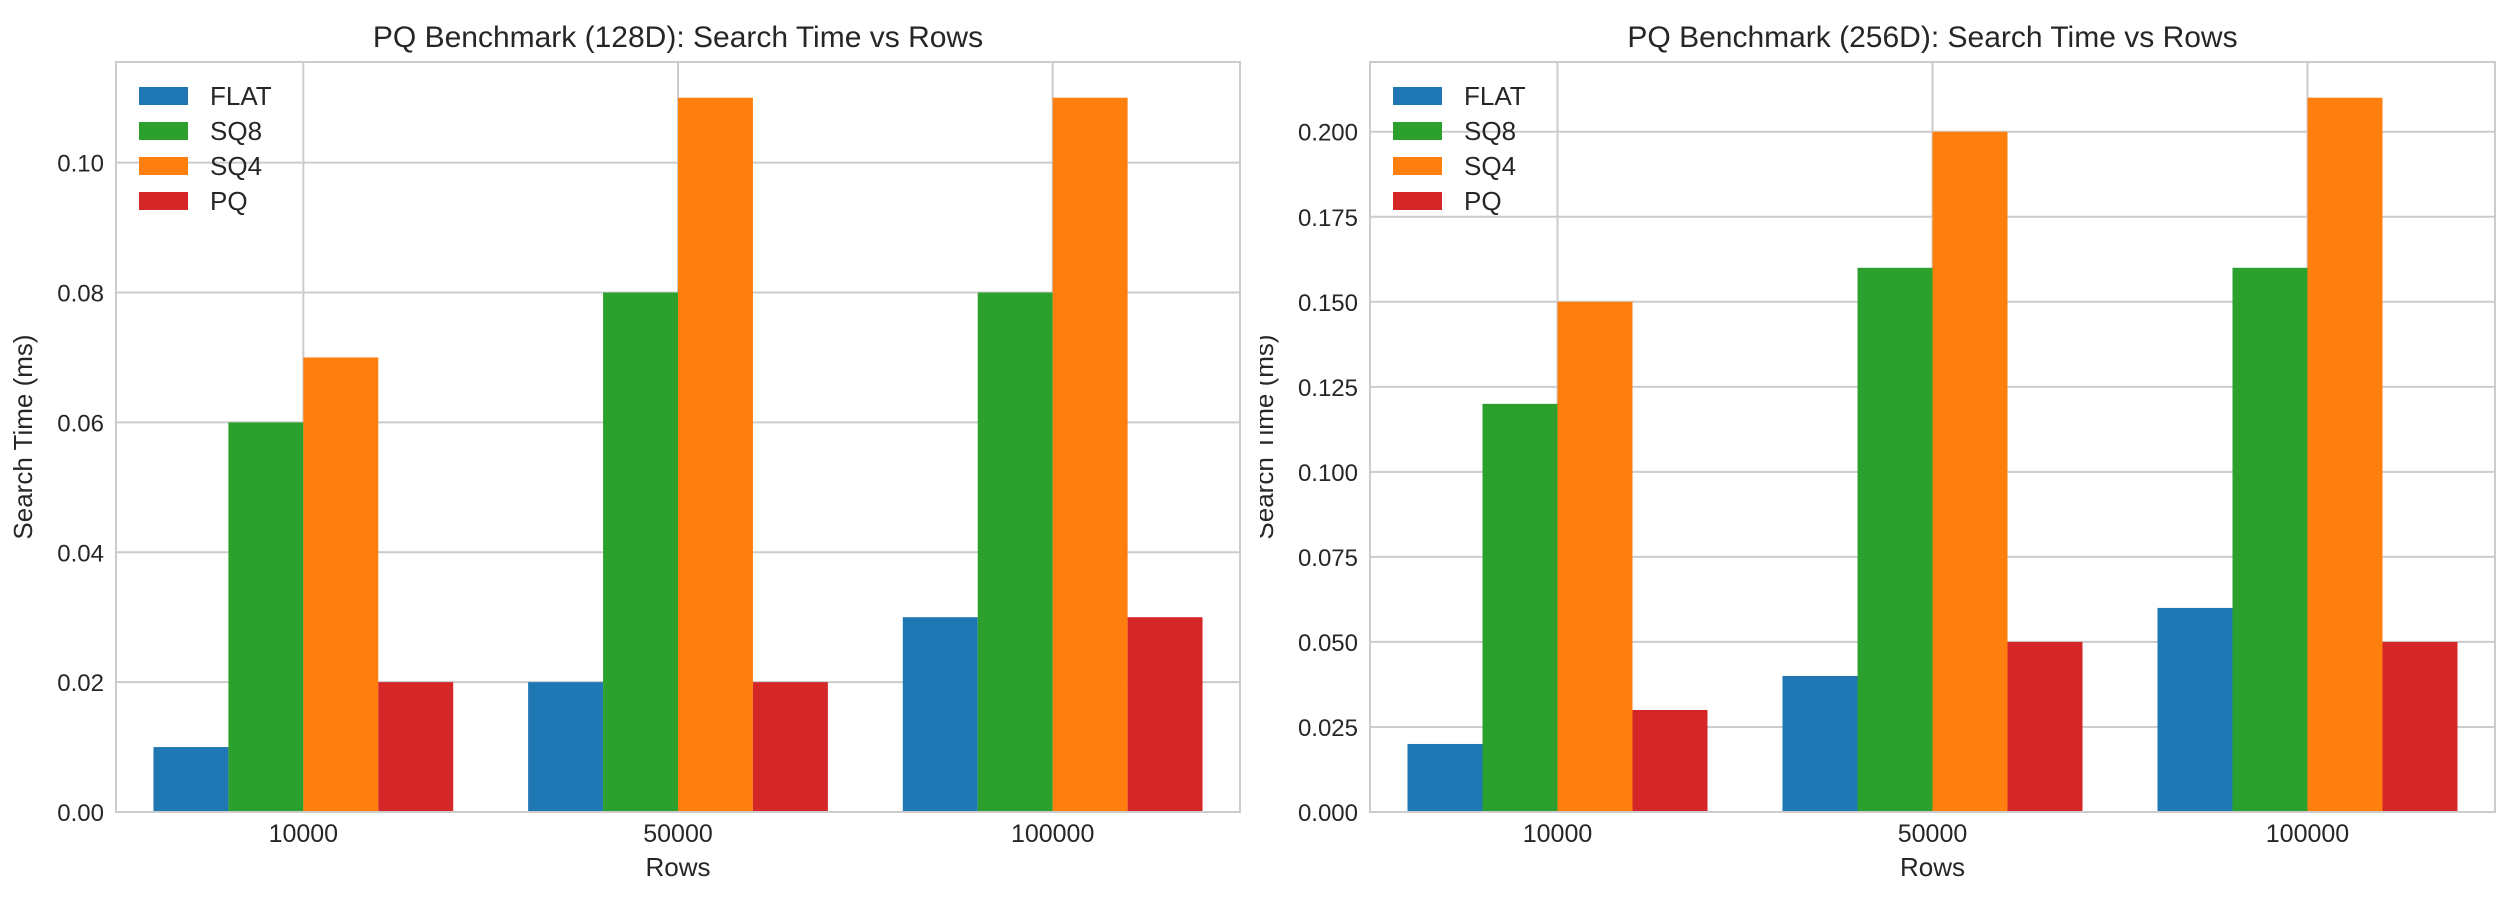 The width and height of the screenshot is (2520, 900). What do you see at coordinates (1328, 133) in the screenshot?
I see `y-tick-label: 0.200` at bounding box center [1328, 133].